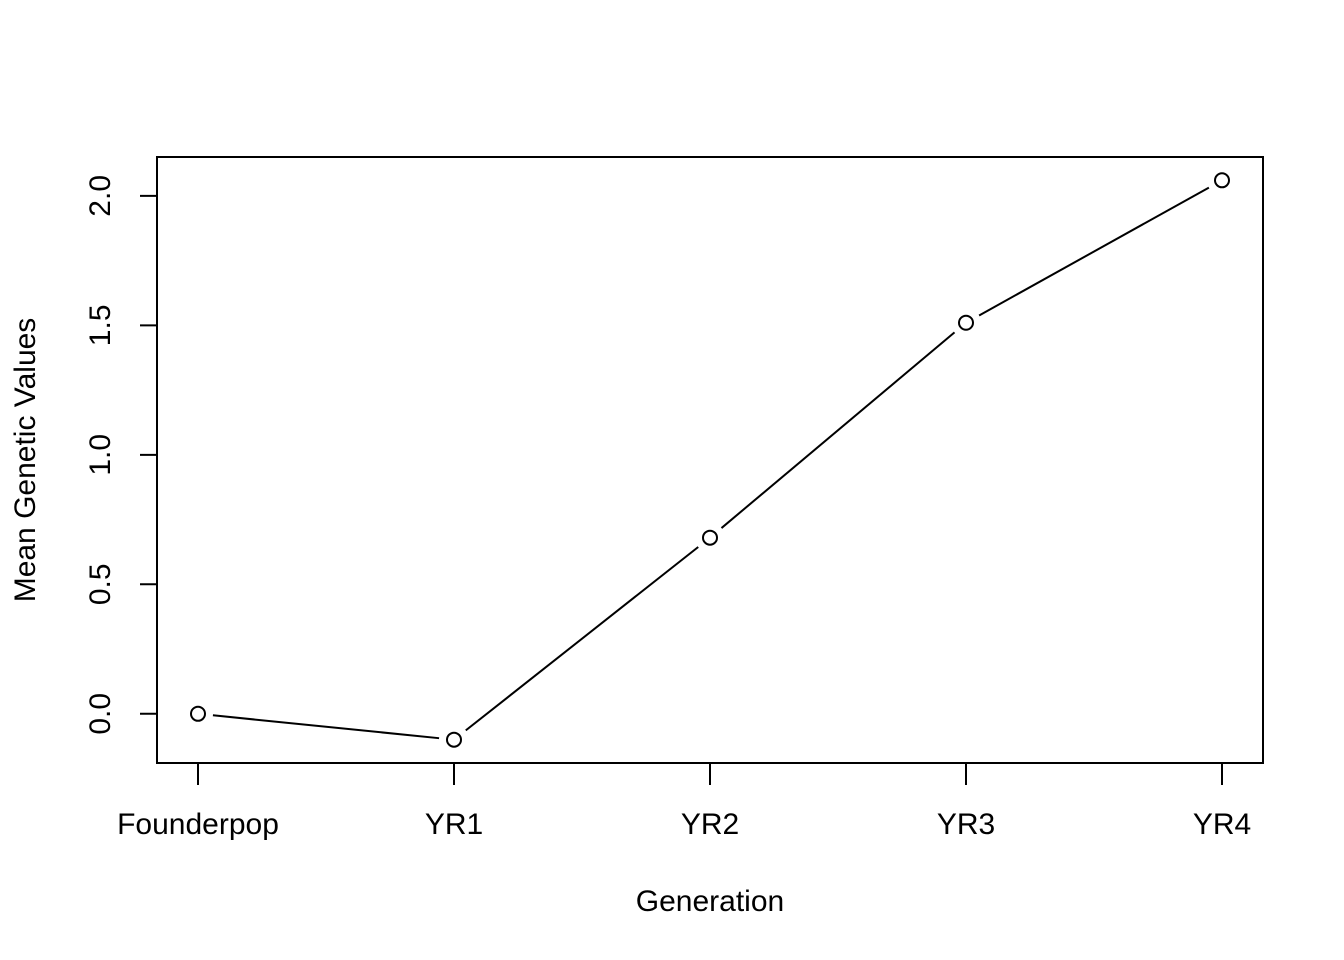  I want to click on y-tick-label: 0.0, so click(100, 714).